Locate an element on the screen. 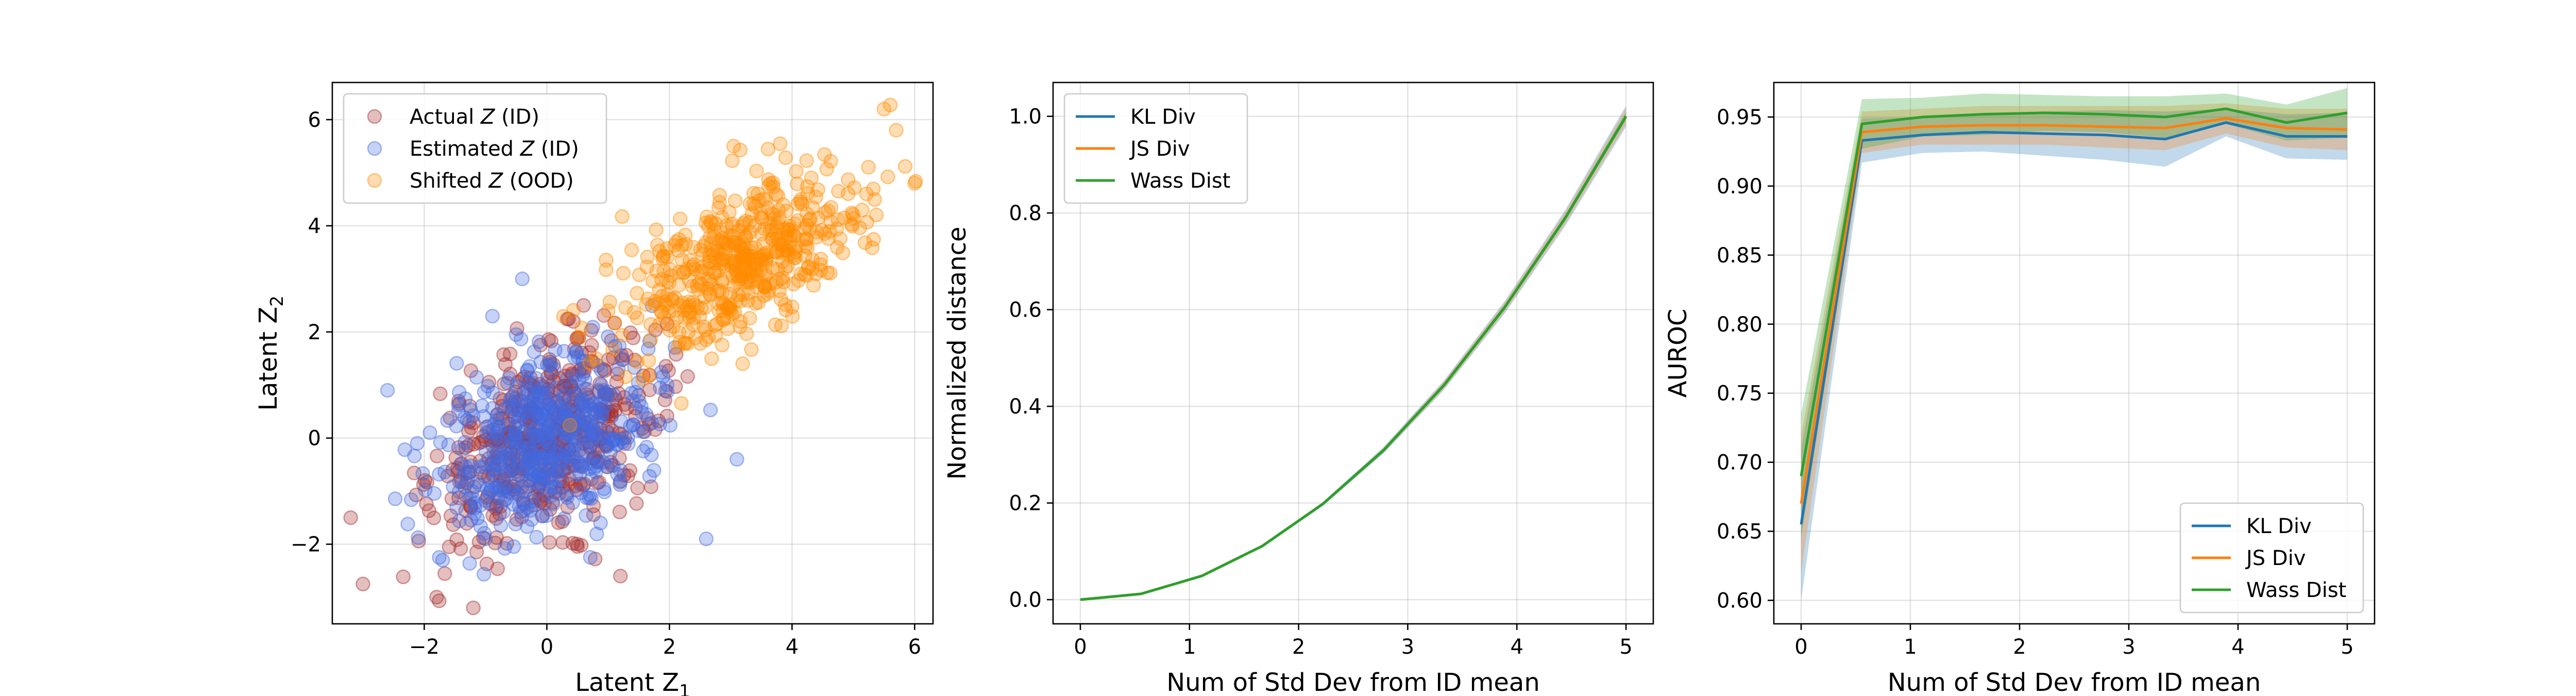 The height and width of the screenshot is (696, 2576). legend-label: Actual Z (ID) is located at coordinates (474, 117).